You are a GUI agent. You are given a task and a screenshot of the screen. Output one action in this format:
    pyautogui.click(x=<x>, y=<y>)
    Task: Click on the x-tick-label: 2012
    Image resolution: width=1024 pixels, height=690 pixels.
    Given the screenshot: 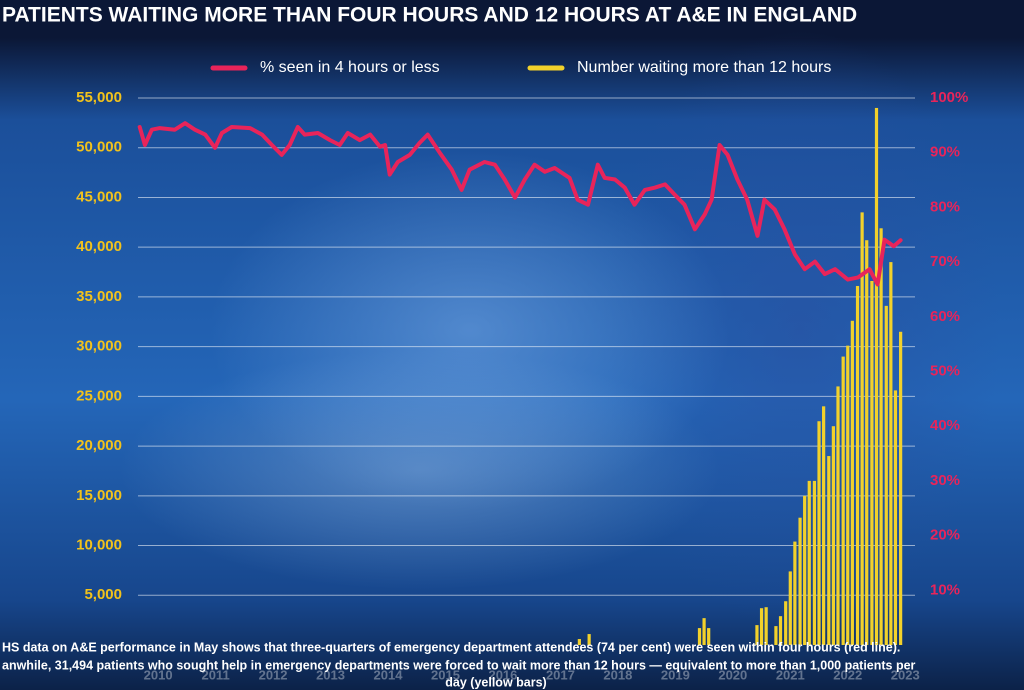 What is the action you would take?
    pyautogui.click(x=273, y=674)
    